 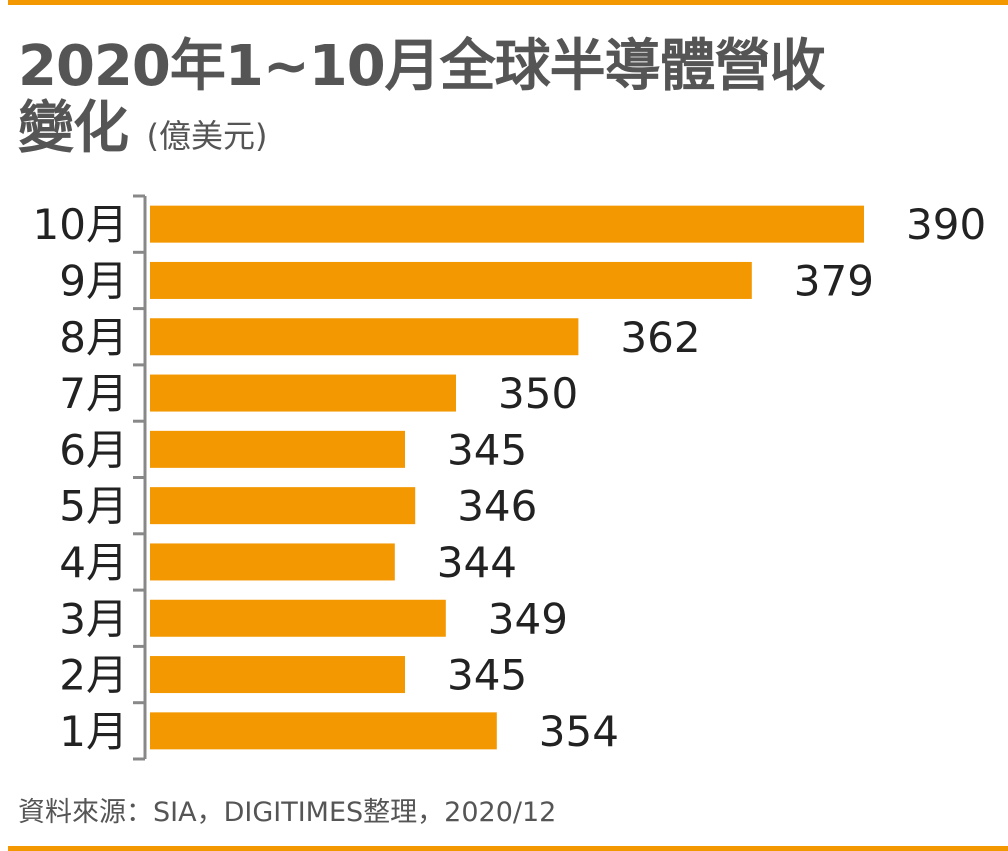 I want to click on value-label: 350, so click(x=538, y=393).